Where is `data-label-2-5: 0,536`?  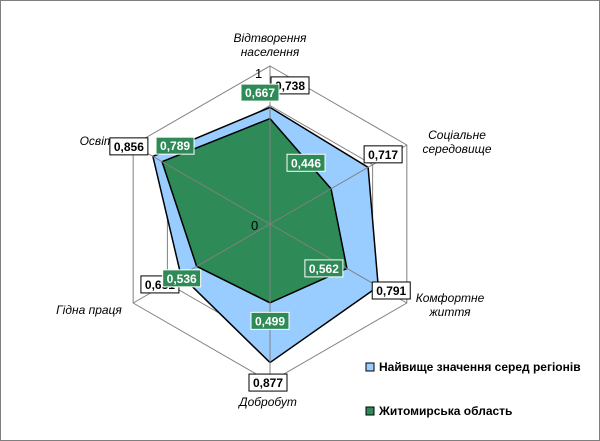
data-label-2-5: 0,536 is located at coordinates (182, 279).